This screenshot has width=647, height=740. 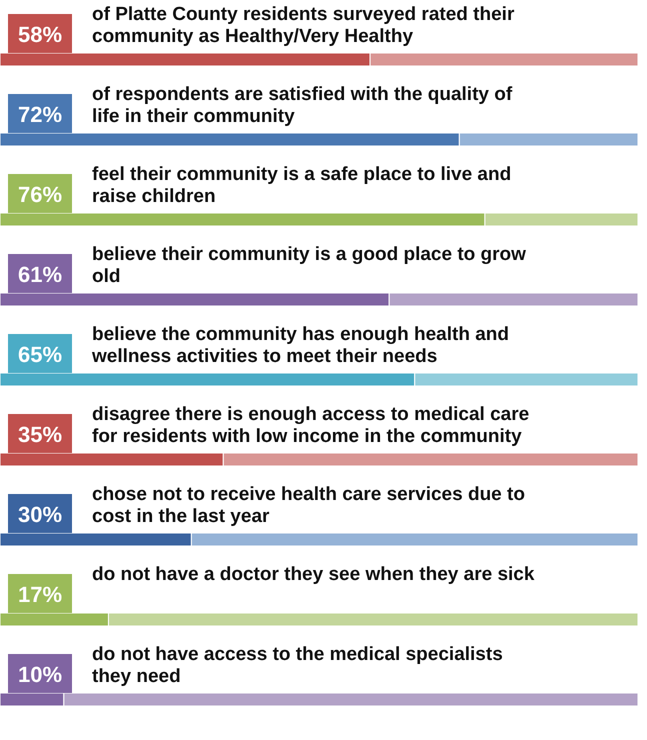 I want to click on y-tick-label: do not have a doctor they see when they are sick, so click(x=313, y=574).